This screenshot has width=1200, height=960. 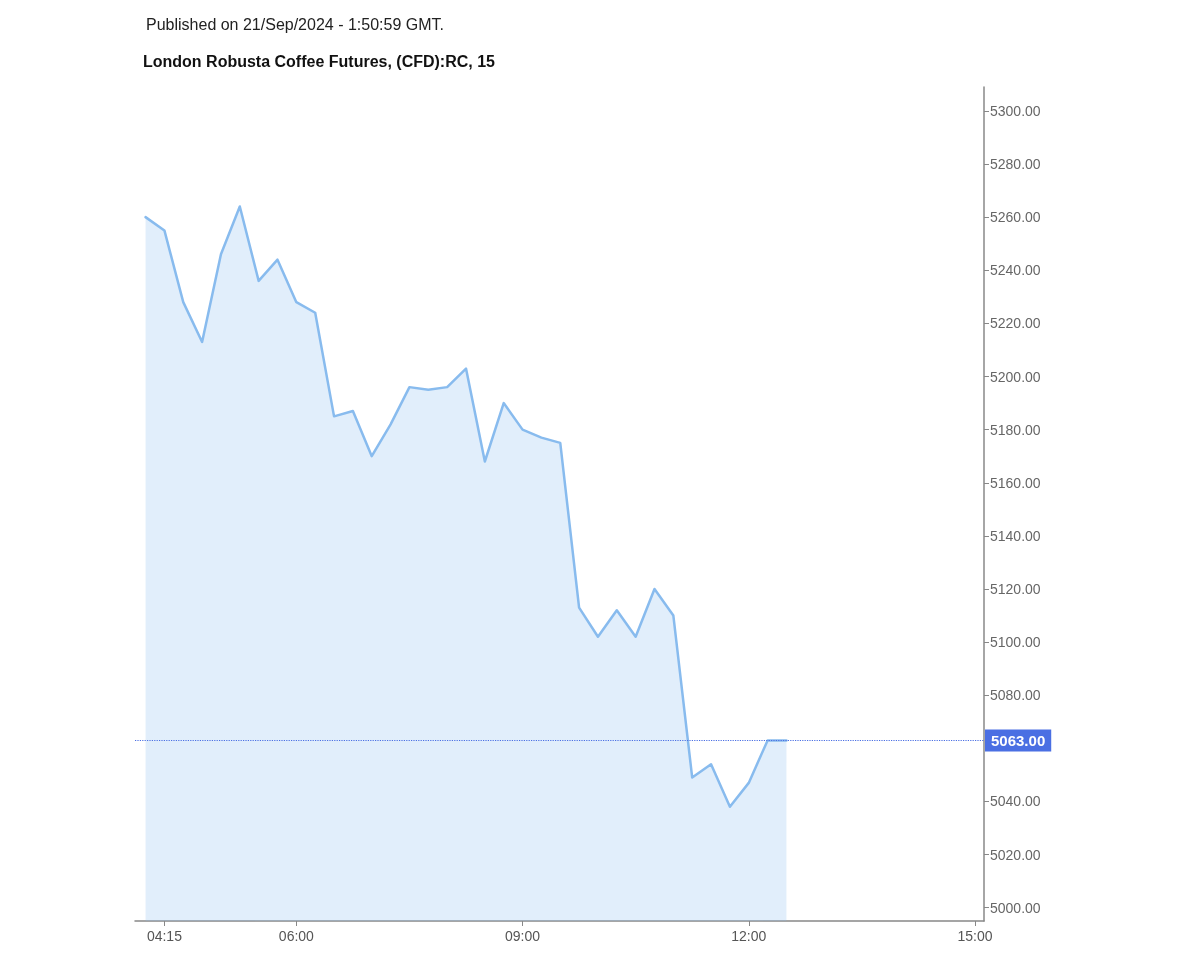 I want to click on x-tick-label: 04:15, so click(x=164, y=936).